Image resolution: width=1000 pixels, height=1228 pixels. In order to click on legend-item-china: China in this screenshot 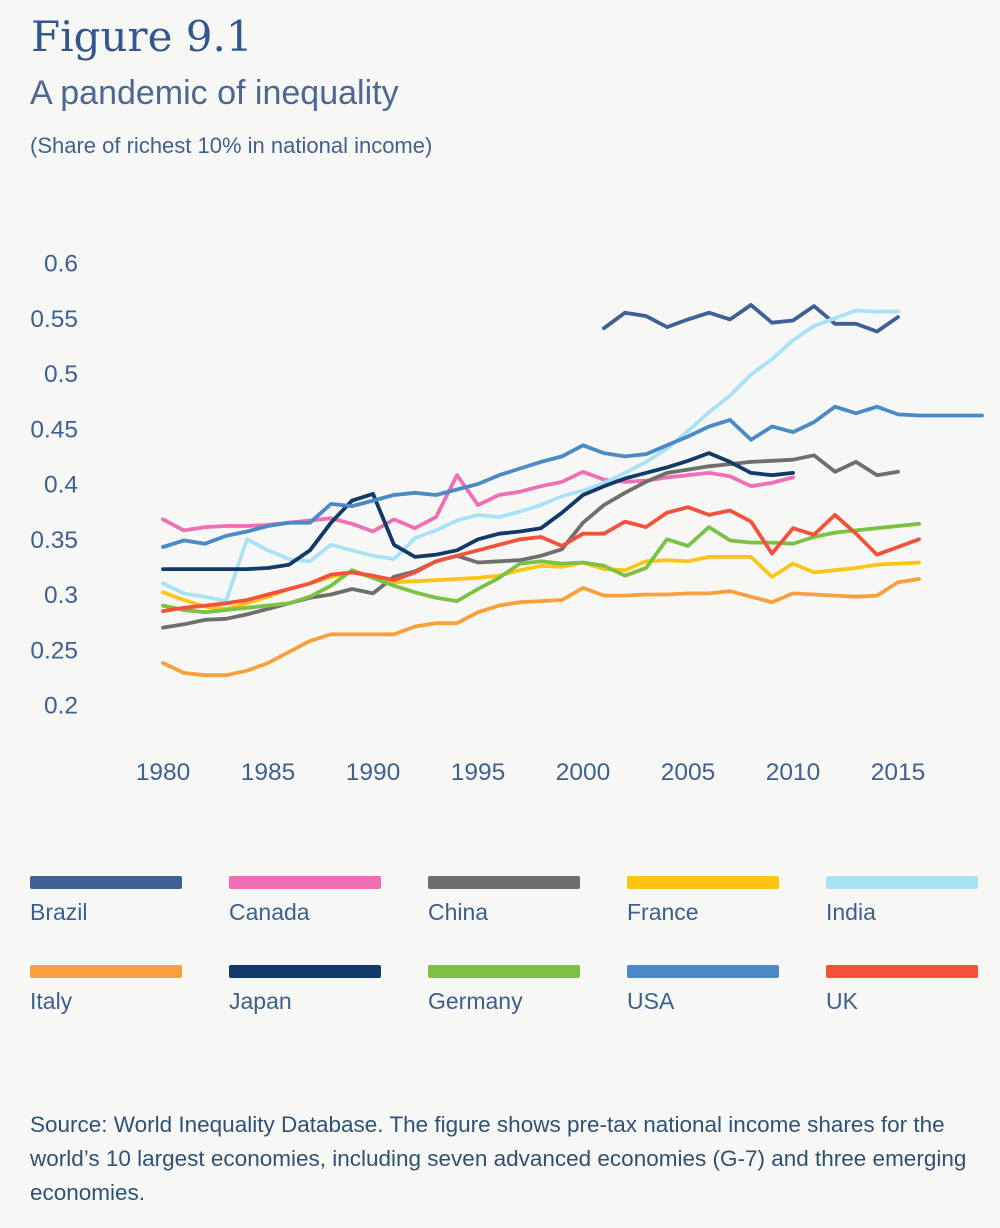, I will do `click(518, 900)`.